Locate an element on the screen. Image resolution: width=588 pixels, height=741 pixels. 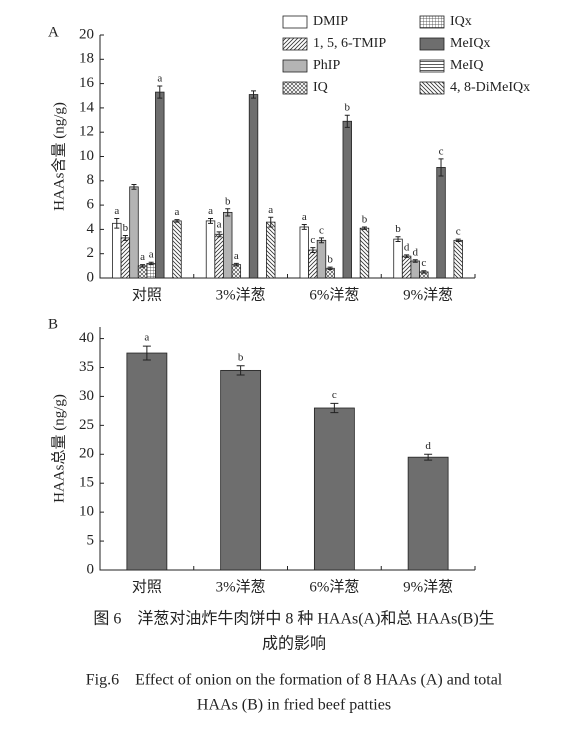
y-tick-label: 2 is located at coordinates (91, 253).